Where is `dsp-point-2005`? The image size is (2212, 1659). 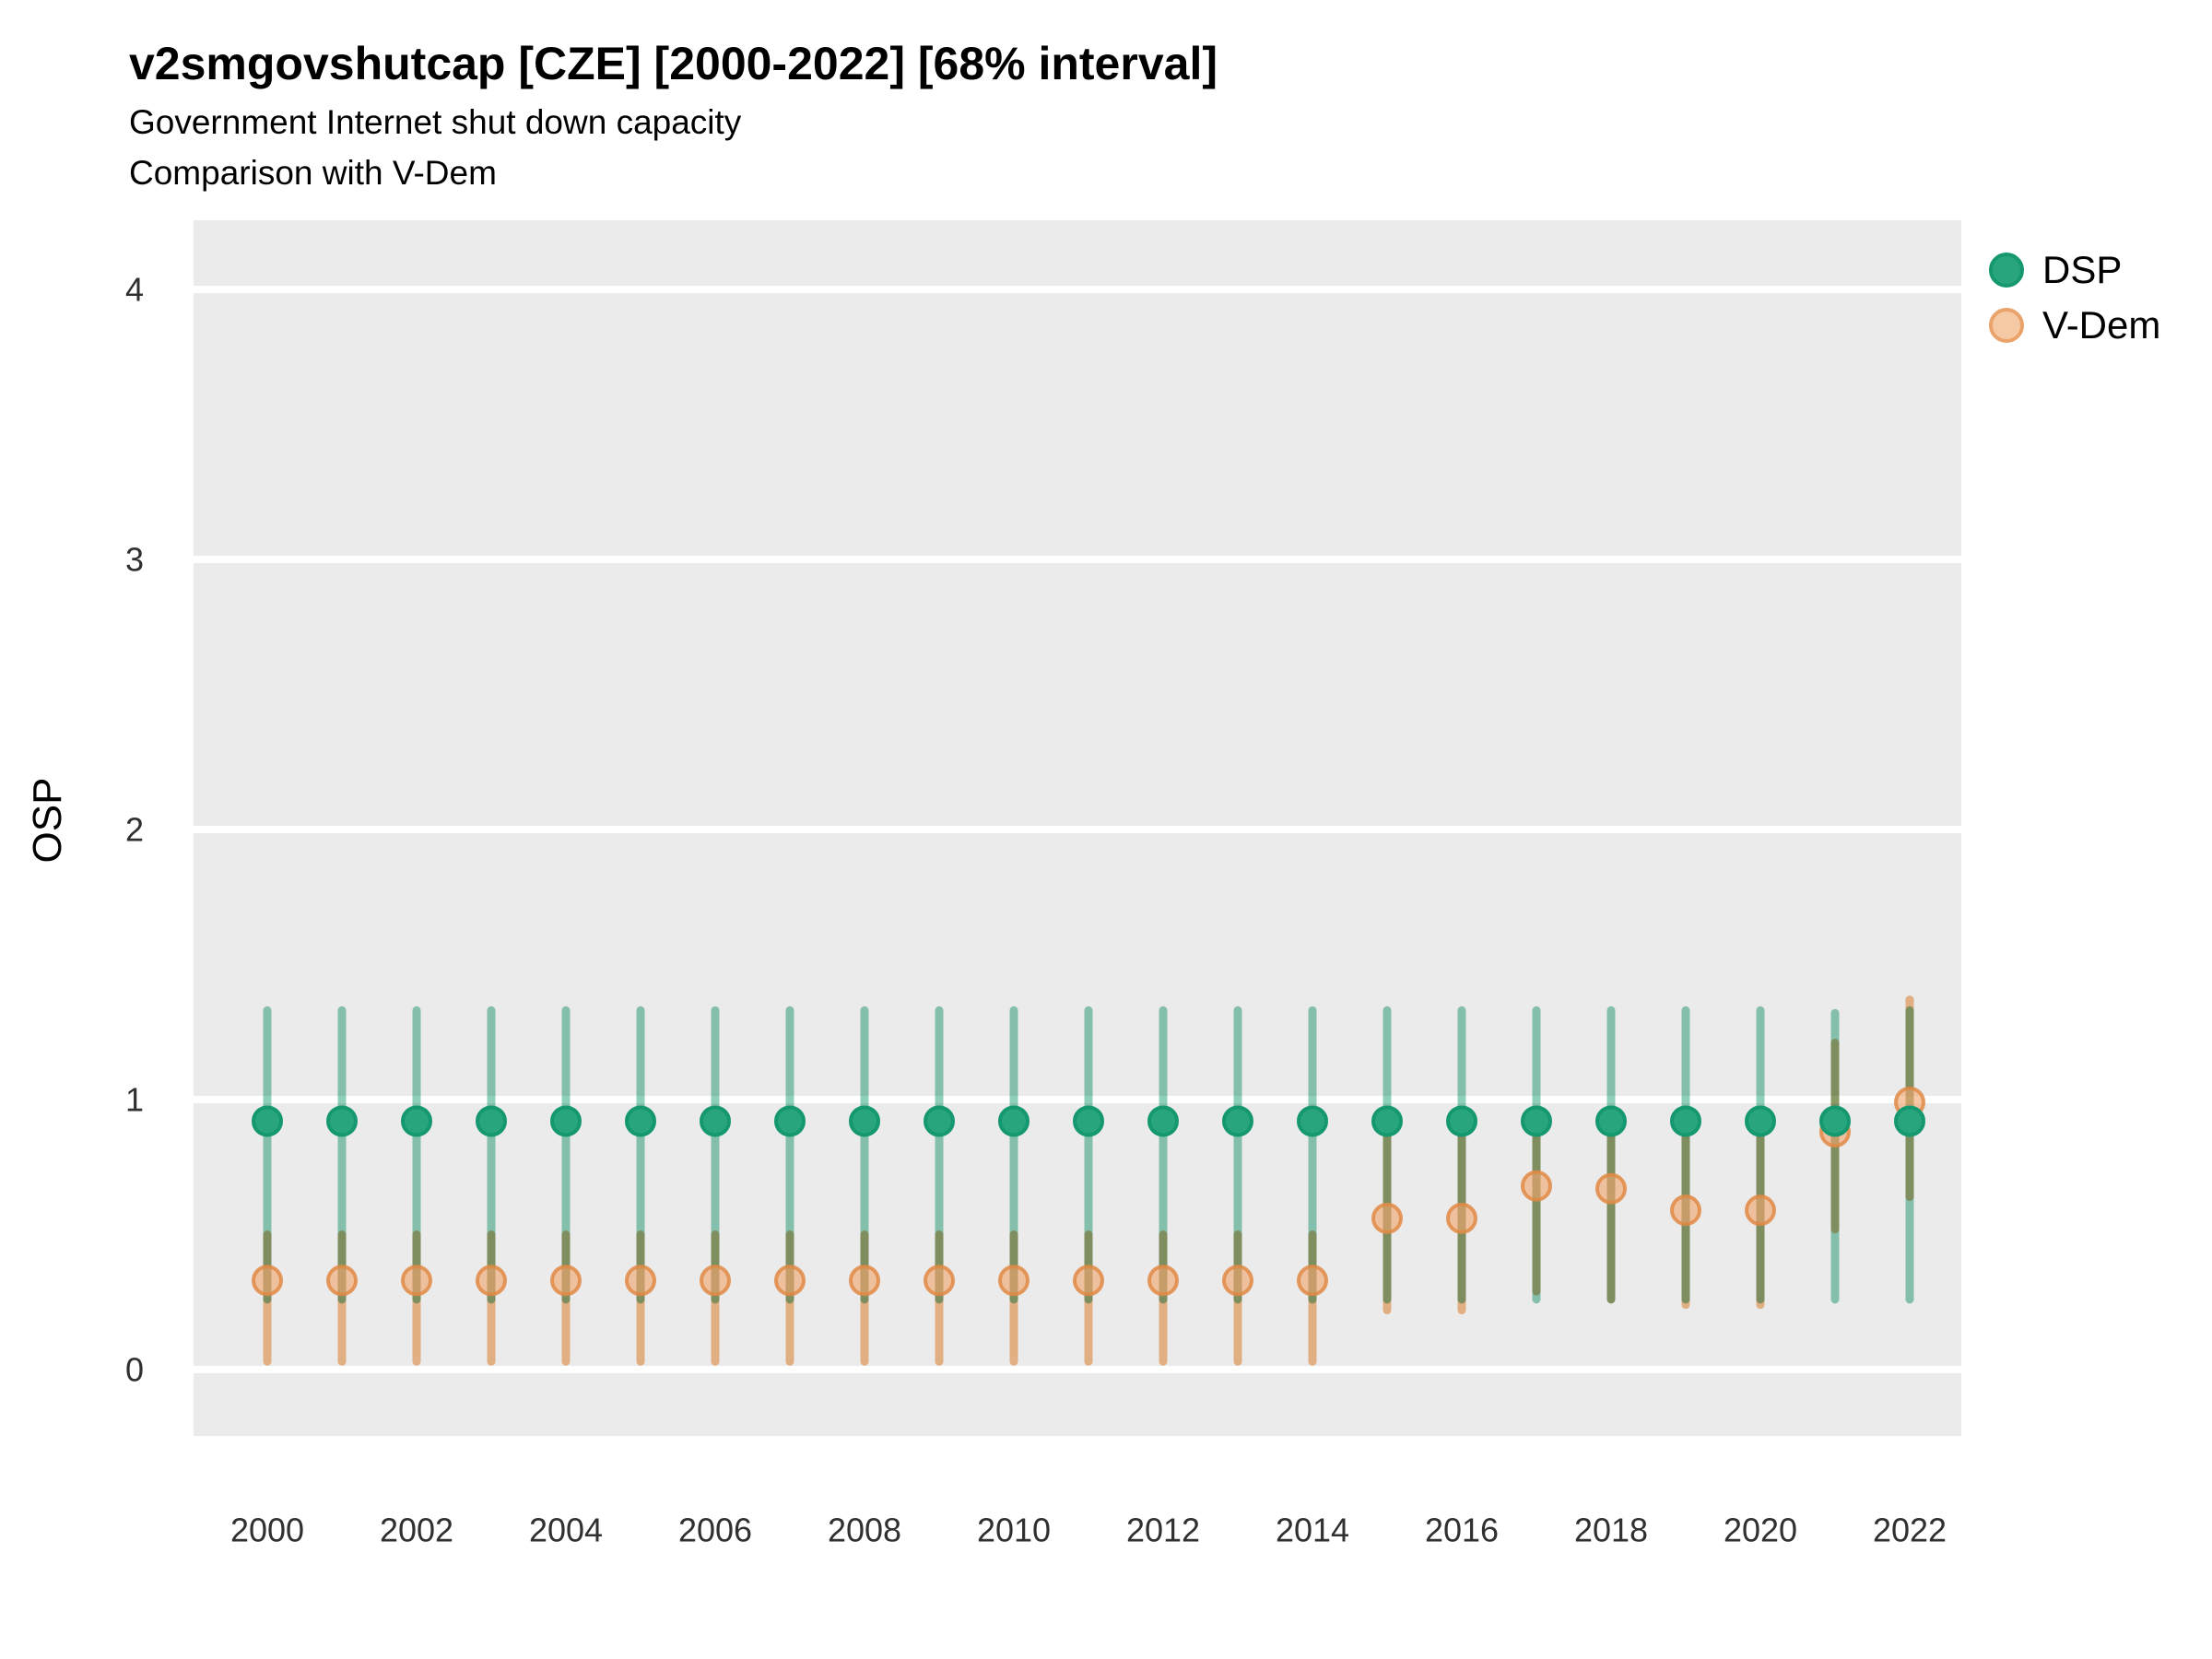 dsp-point-2005 is located at coordinates (640, 1121).